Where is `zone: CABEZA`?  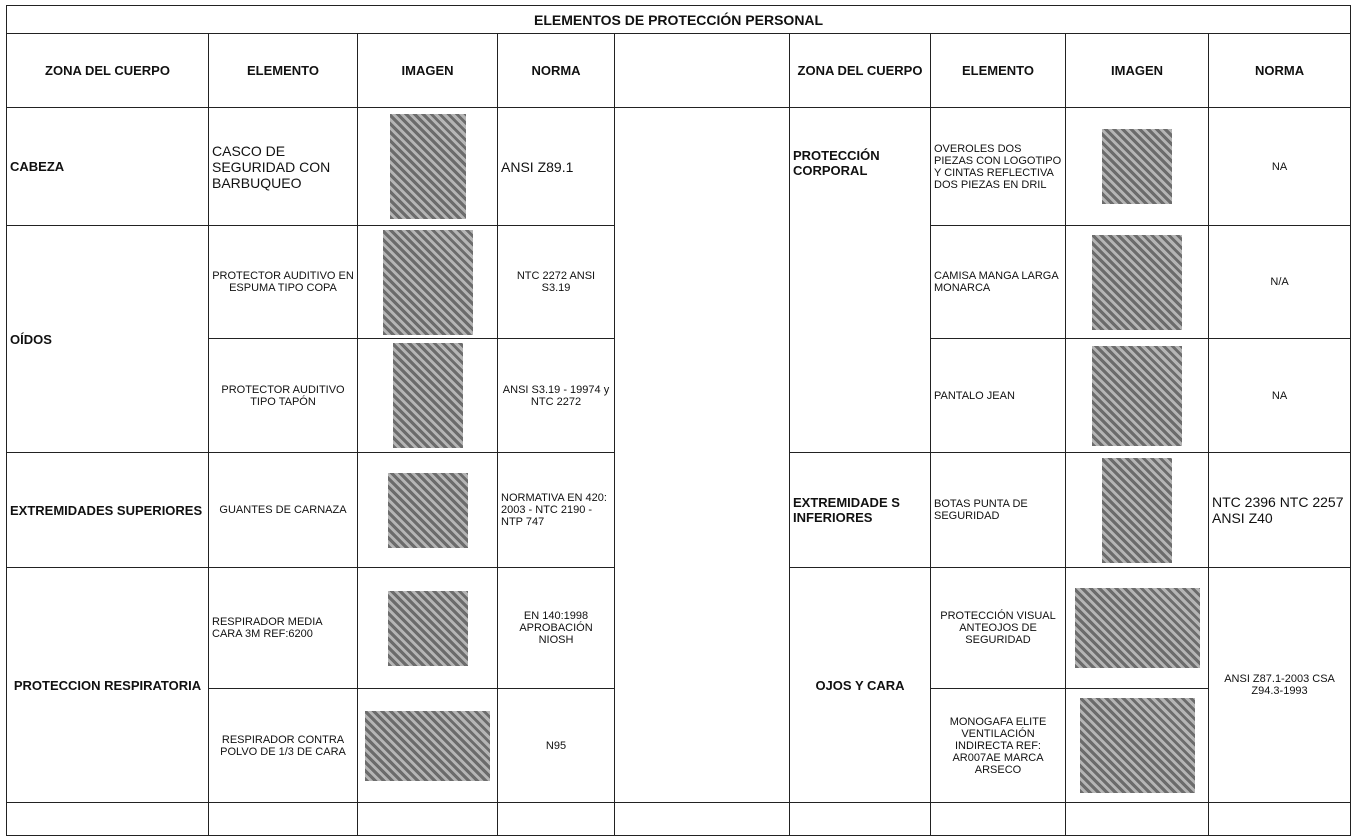 zone: CABEZA is located at coordinates (107, 166).